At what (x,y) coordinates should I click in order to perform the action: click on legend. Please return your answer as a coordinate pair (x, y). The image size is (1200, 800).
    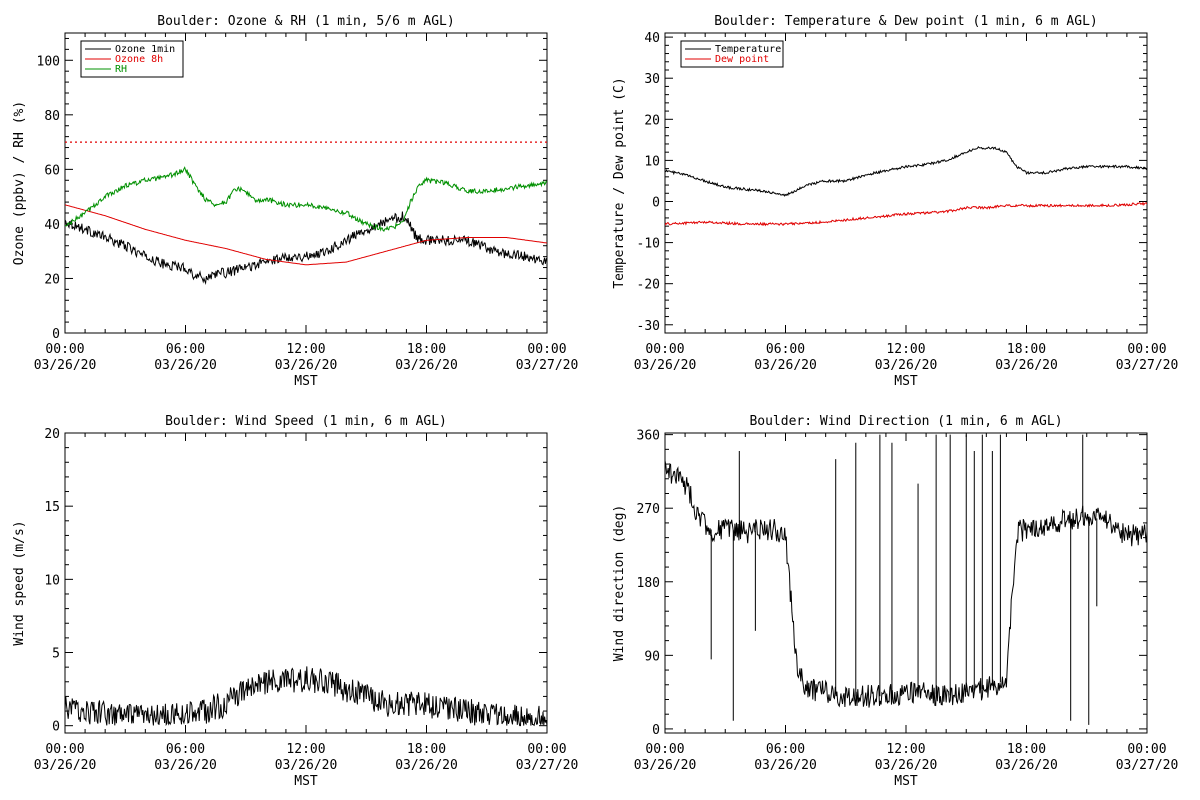
    Looking at the image, I should click on (732, 54).